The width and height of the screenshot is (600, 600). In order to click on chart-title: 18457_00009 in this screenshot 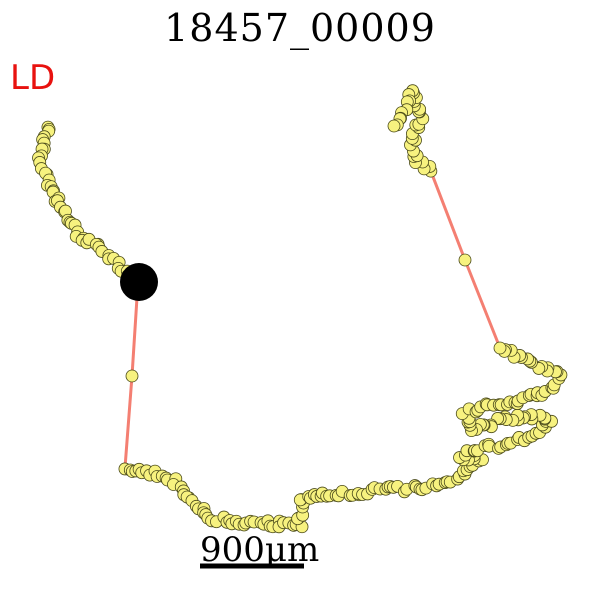, I will do `click(300, 28)`.